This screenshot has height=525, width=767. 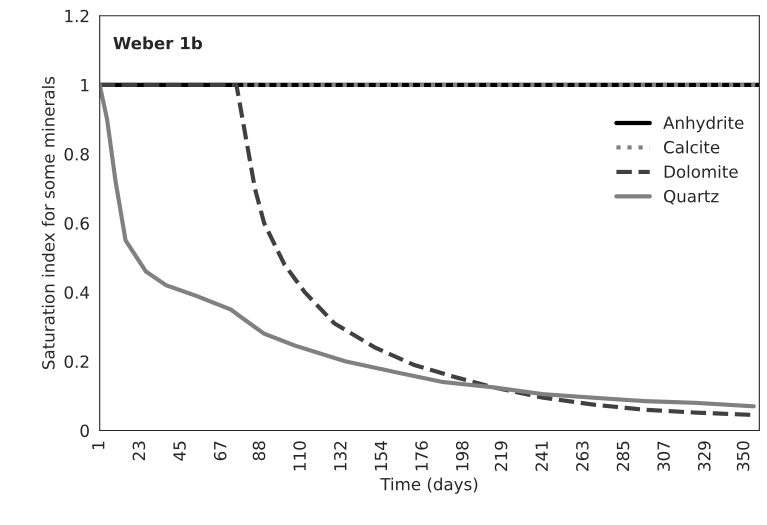 I want to click on x-tick-label: 67, so click(x=220, y=451).